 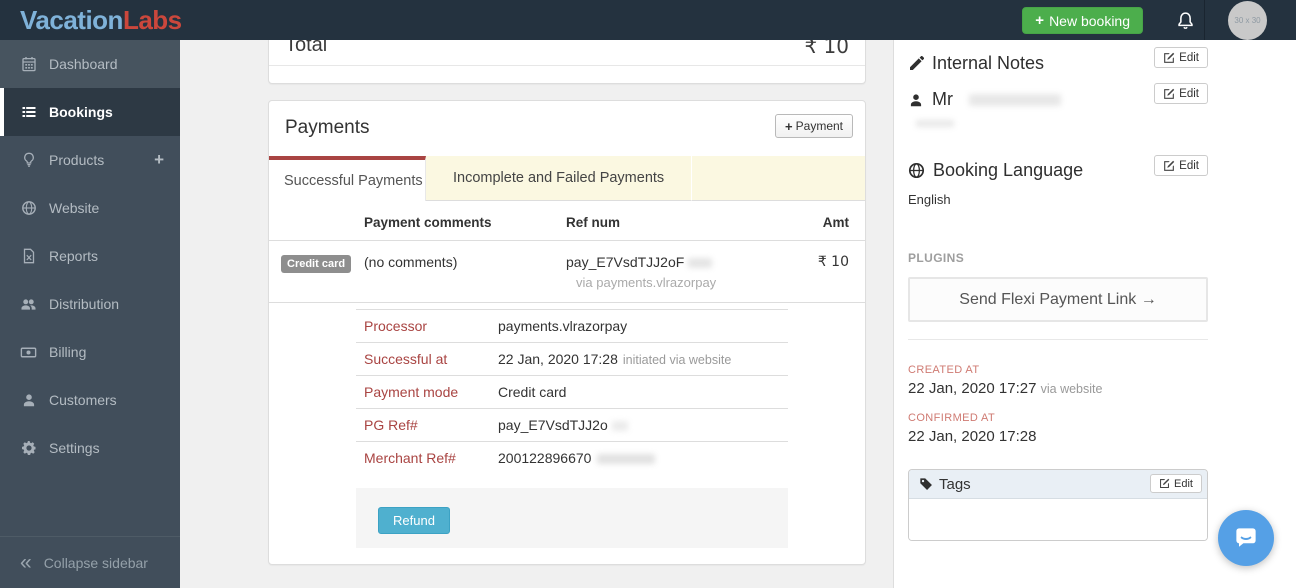 I want to click on list-icon, so click(x=28, y=112).